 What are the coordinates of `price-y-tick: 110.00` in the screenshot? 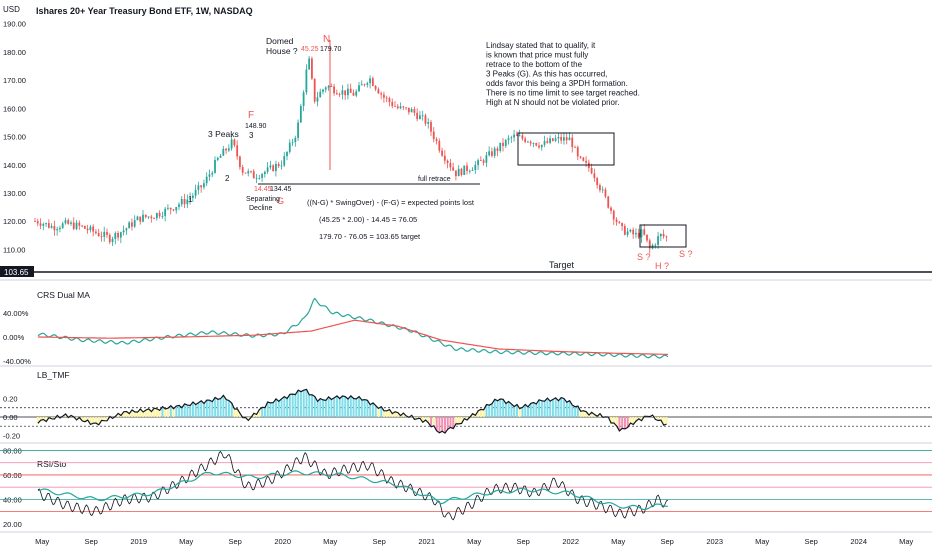 It's located at (14, 249).